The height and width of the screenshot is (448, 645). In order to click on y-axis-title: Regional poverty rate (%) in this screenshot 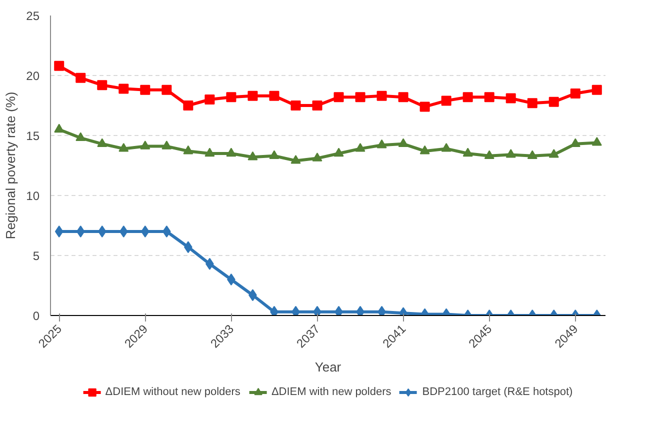, I will do `click(10, 166)`.